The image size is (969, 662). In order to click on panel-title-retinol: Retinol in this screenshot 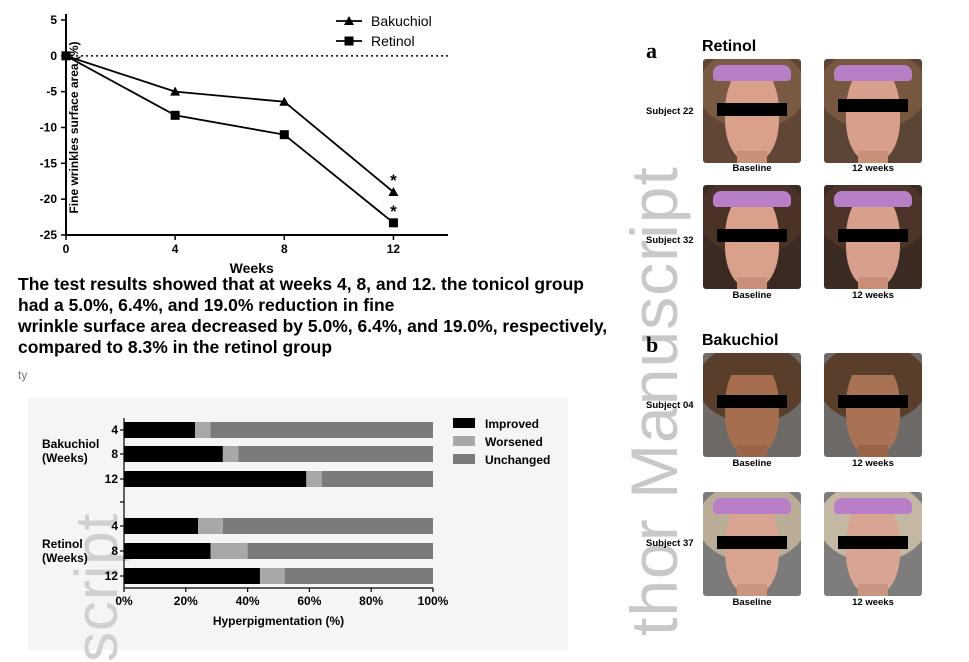, I will do `click(729, 46)`.